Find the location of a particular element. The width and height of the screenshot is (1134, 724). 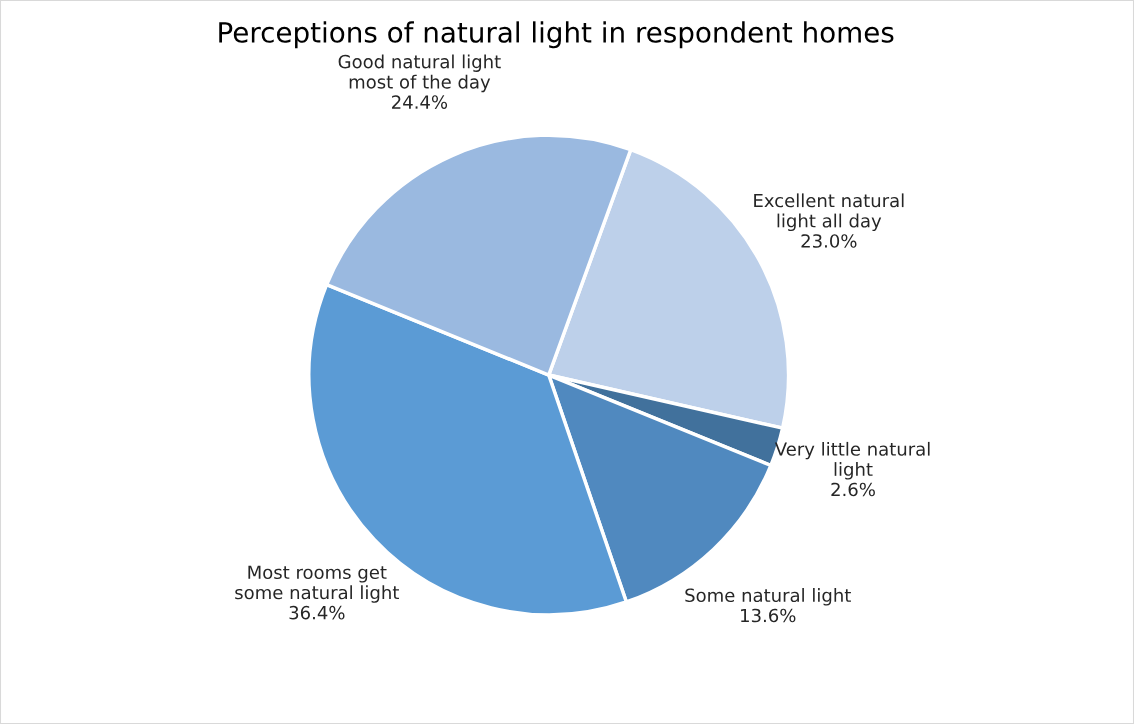

slice-label: Most rooms get some natural light is located at coordinates (317, 584).